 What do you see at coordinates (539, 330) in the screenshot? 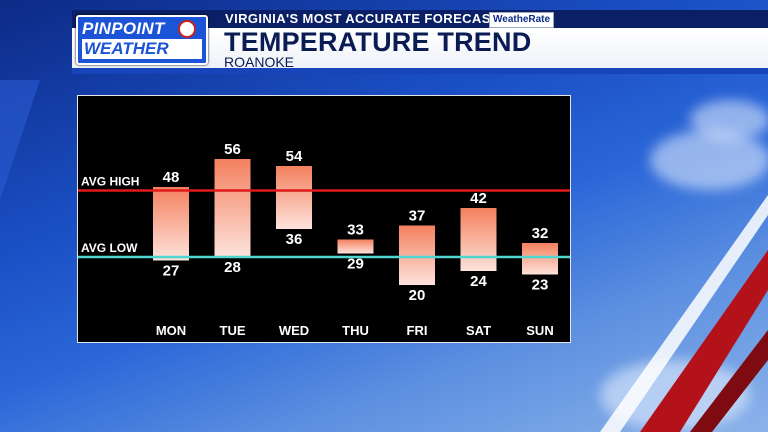
I see `day-label: SUN` at bounding box center [539, 330].